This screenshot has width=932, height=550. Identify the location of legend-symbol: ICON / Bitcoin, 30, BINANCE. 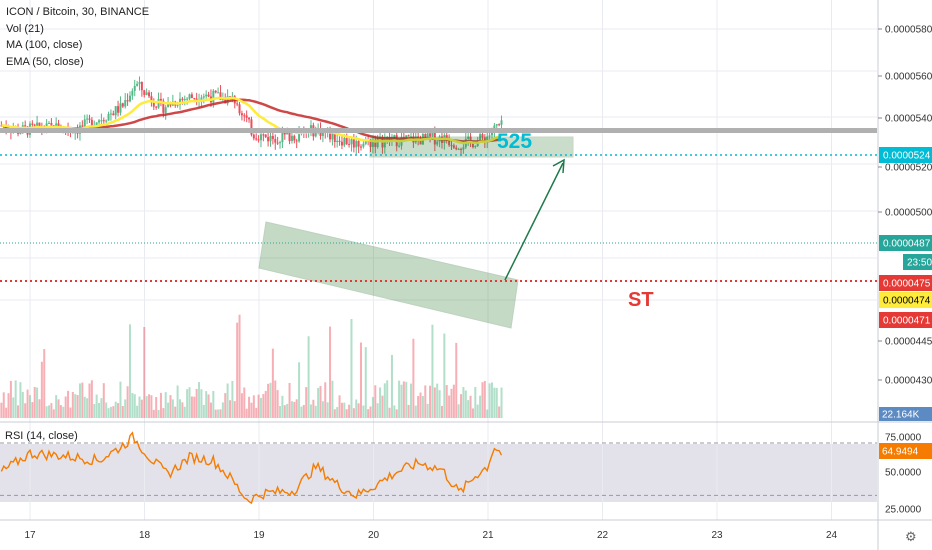
(78, 12).